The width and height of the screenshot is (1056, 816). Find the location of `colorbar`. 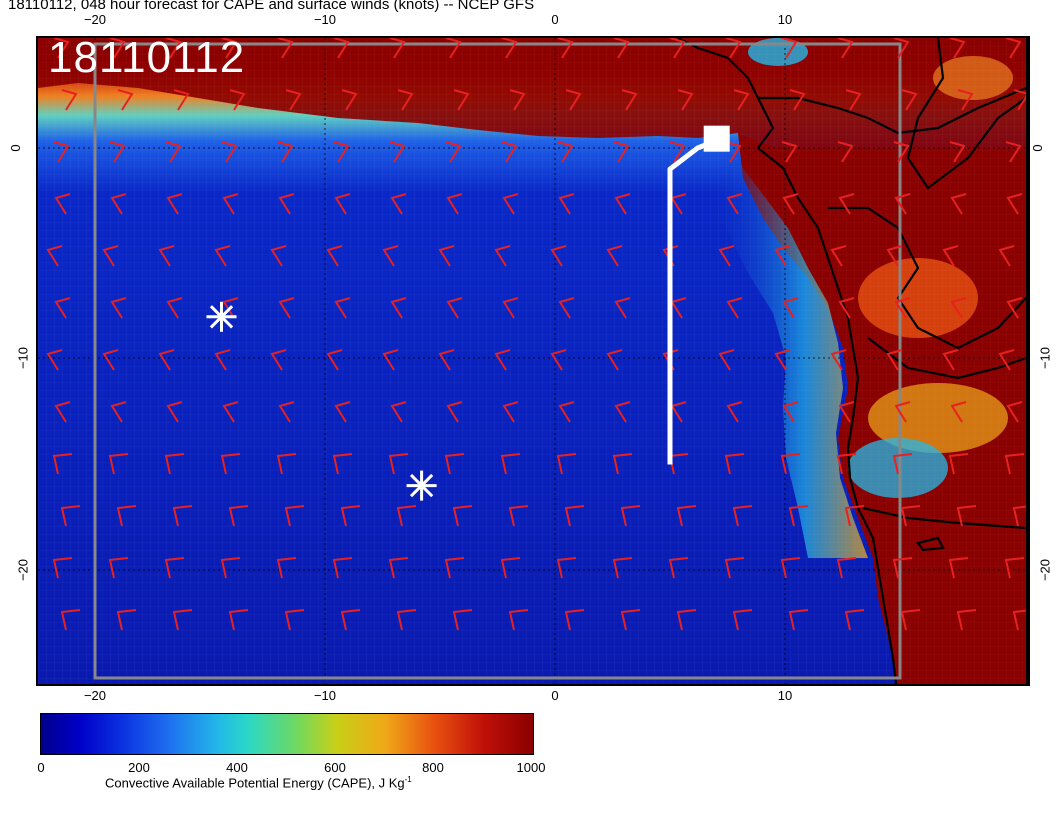

colorbar is located at coordinates (287, 734).